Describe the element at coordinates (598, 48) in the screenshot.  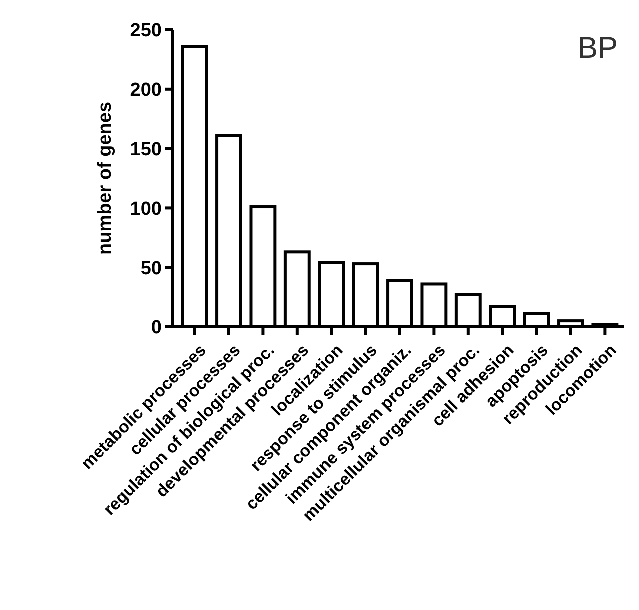
I see `chart-title: BP` at that location.